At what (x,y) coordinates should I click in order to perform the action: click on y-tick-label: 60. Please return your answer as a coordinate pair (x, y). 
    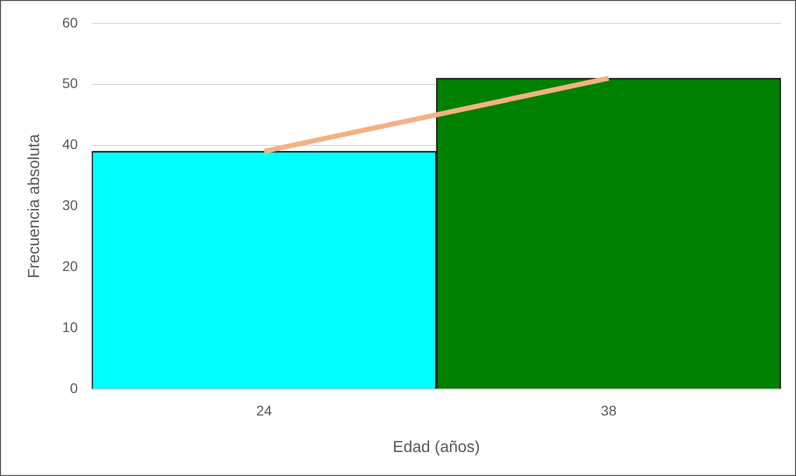
    Looking at the image, I should click on (70, 22).